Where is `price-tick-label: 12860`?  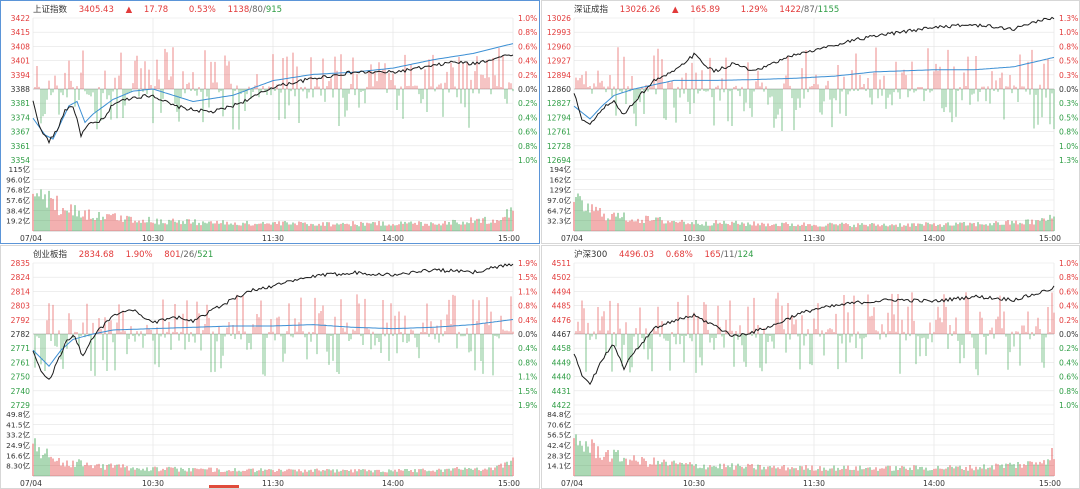
price-tick-label: 12860 is located at coordinates (559, 89).